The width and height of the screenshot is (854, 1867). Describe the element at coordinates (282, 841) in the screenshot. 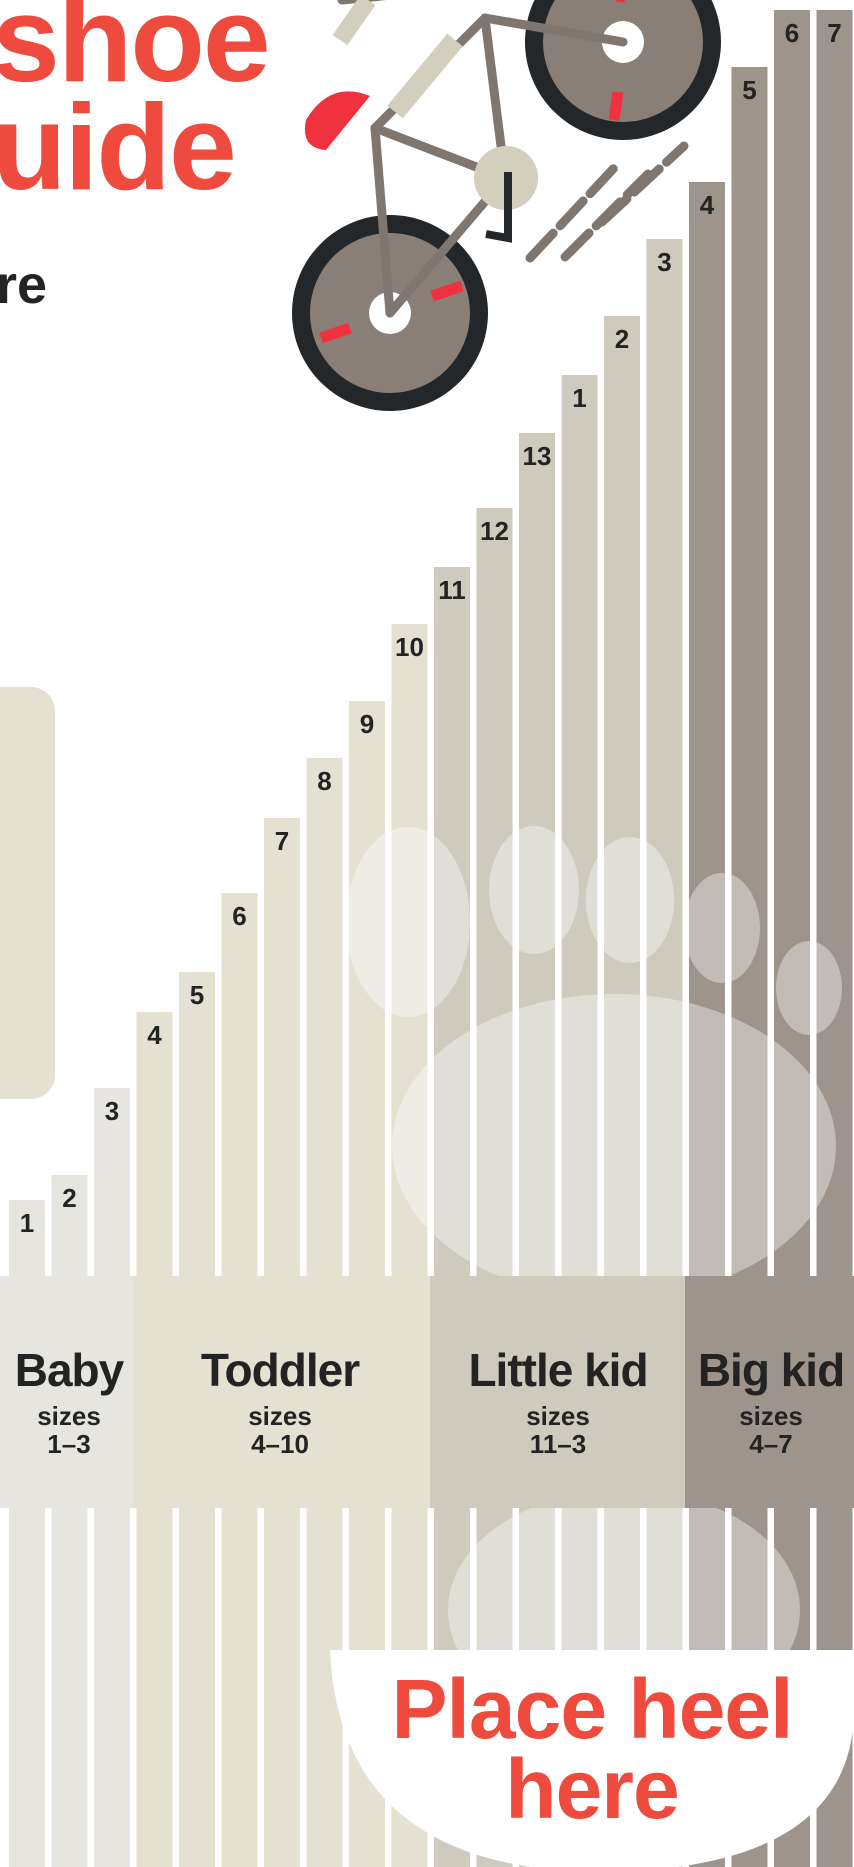

I see `size-label-7: 7` at that location.